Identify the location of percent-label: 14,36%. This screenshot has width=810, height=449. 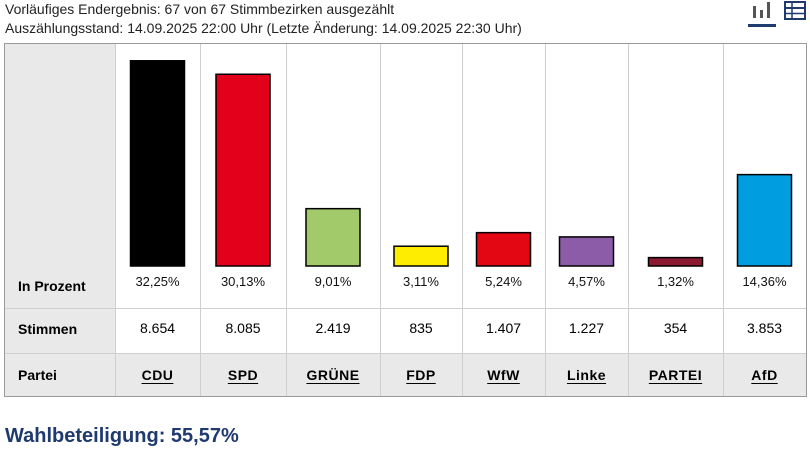
(764, 281).